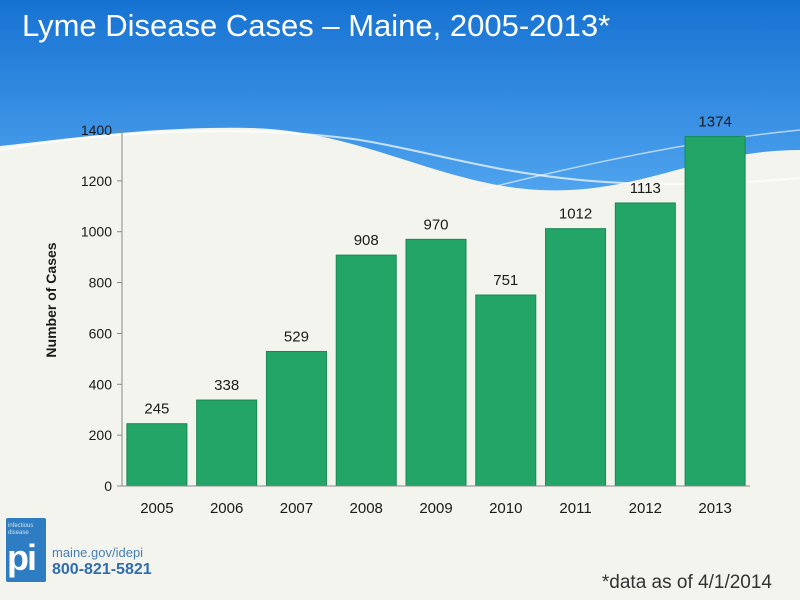 This screenshot has width=800, height=600. Describe the element at coordinates (101, 435) in the screenshot. I see `y-tick-label: 200` at that location.